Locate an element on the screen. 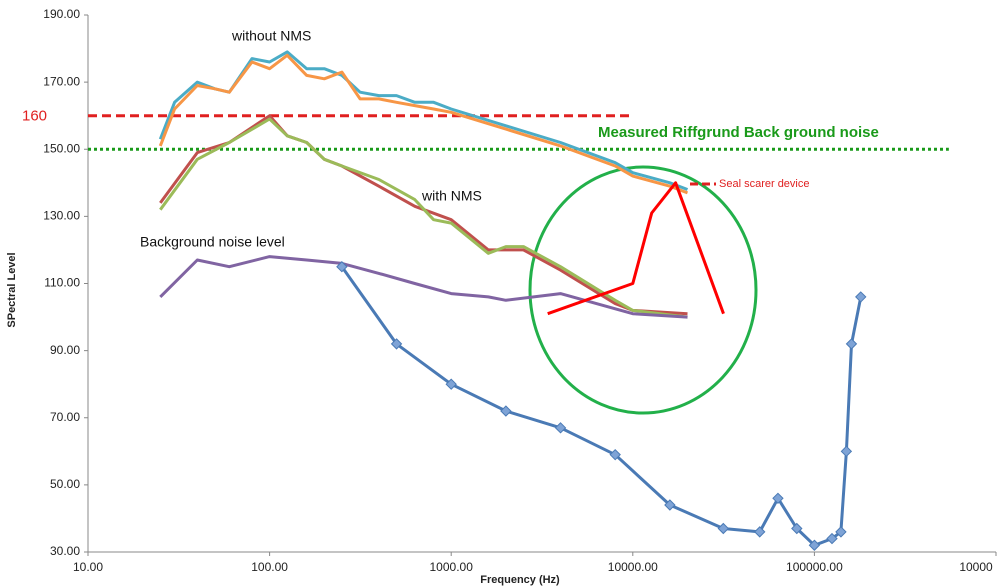  x-tick-label: 10000 is located at coordinates (976, 567).